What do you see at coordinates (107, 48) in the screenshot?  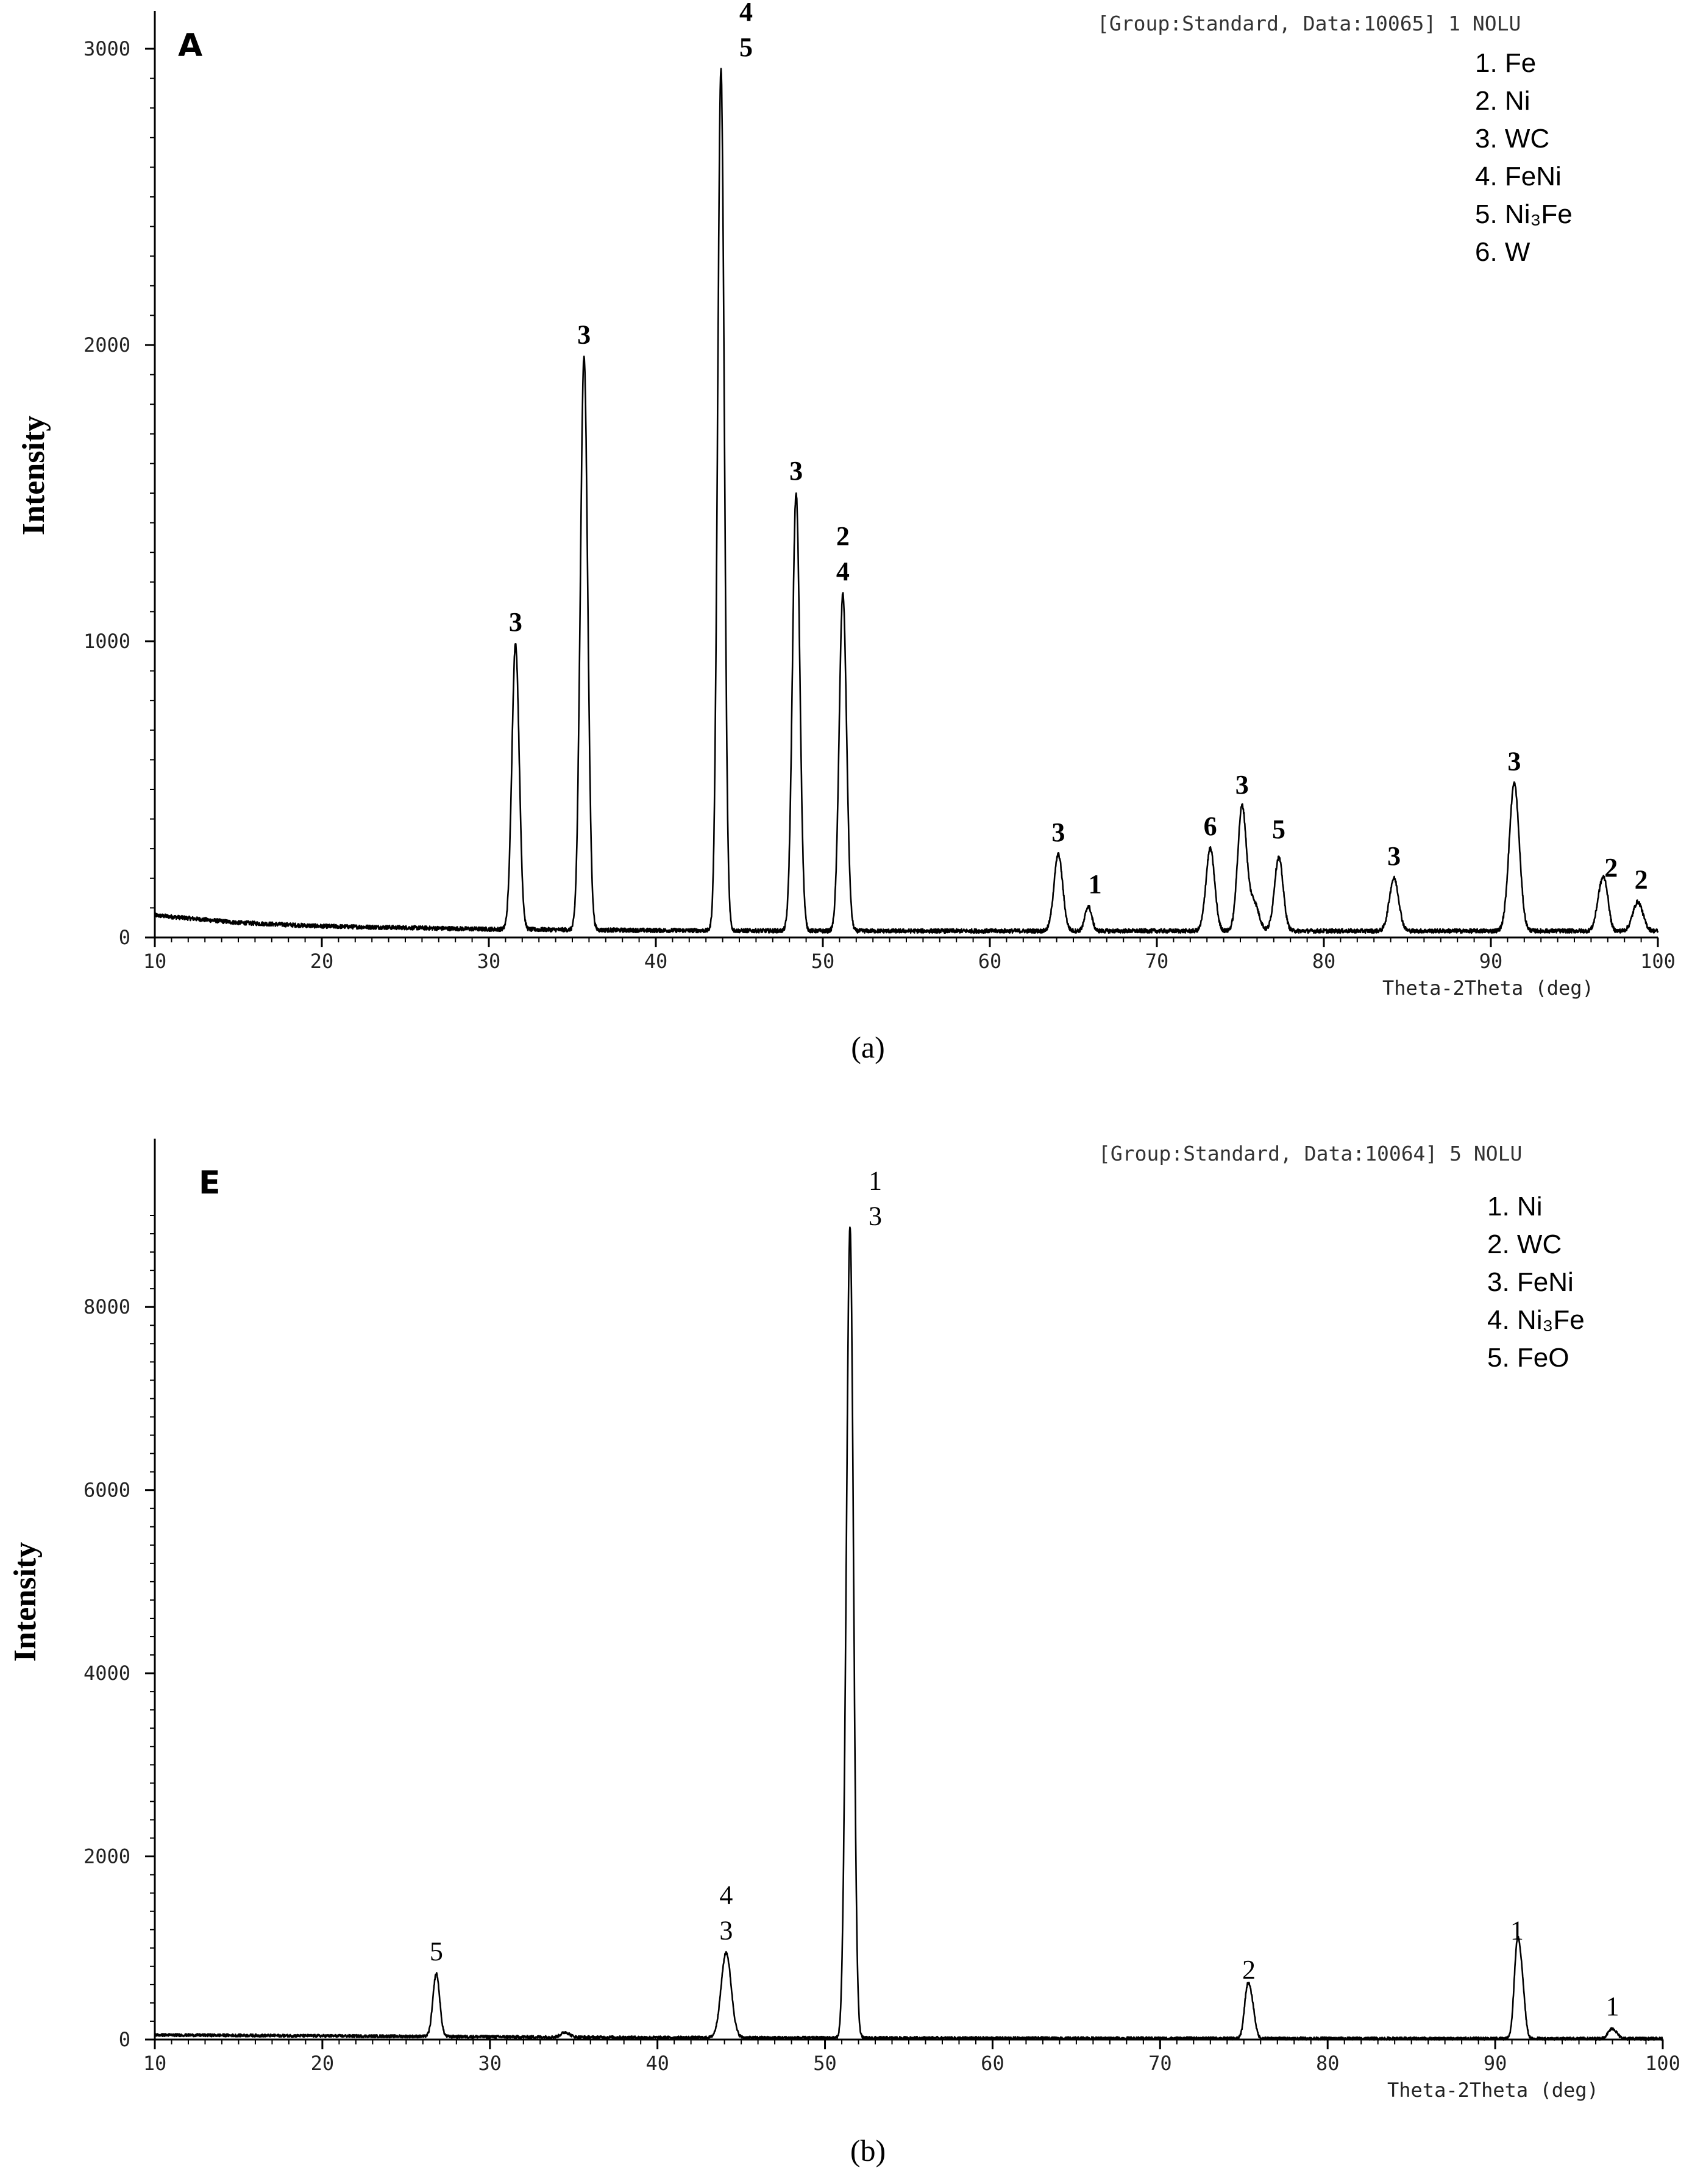 I see `y-tick-label: 3000` at bounding box center [107, 48].